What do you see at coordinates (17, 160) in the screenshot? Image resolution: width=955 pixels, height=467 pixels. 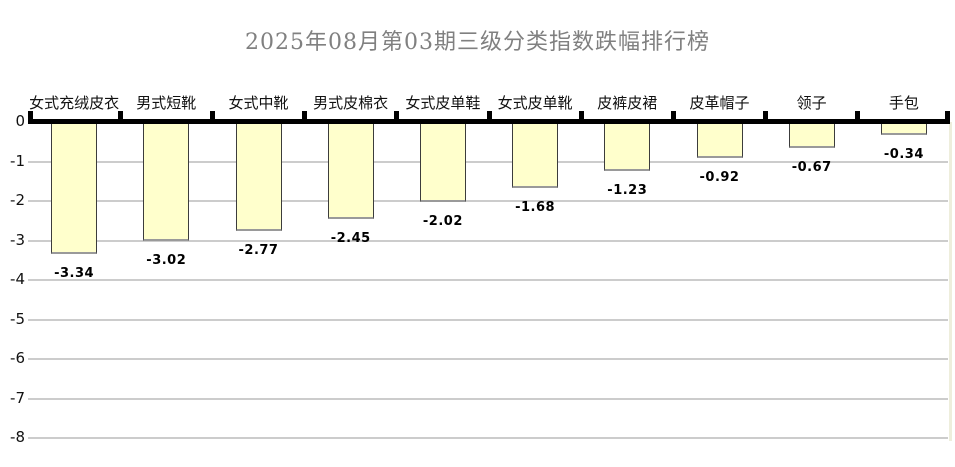 I see `y-axis-tick-label: -1` at bounding box center [17, 160].